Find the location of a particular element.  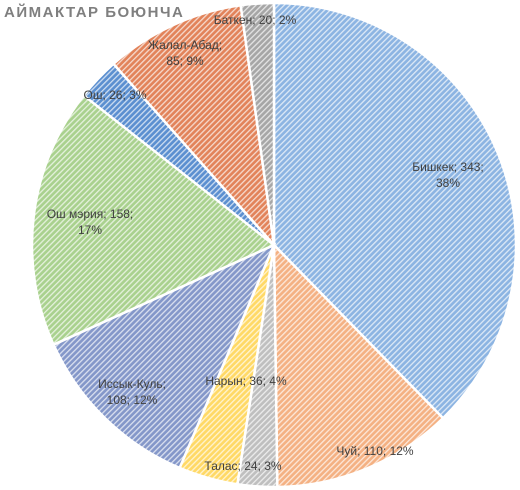

slice-data-label: Чуй; 110; 12% is located at coordinates (375, 451).